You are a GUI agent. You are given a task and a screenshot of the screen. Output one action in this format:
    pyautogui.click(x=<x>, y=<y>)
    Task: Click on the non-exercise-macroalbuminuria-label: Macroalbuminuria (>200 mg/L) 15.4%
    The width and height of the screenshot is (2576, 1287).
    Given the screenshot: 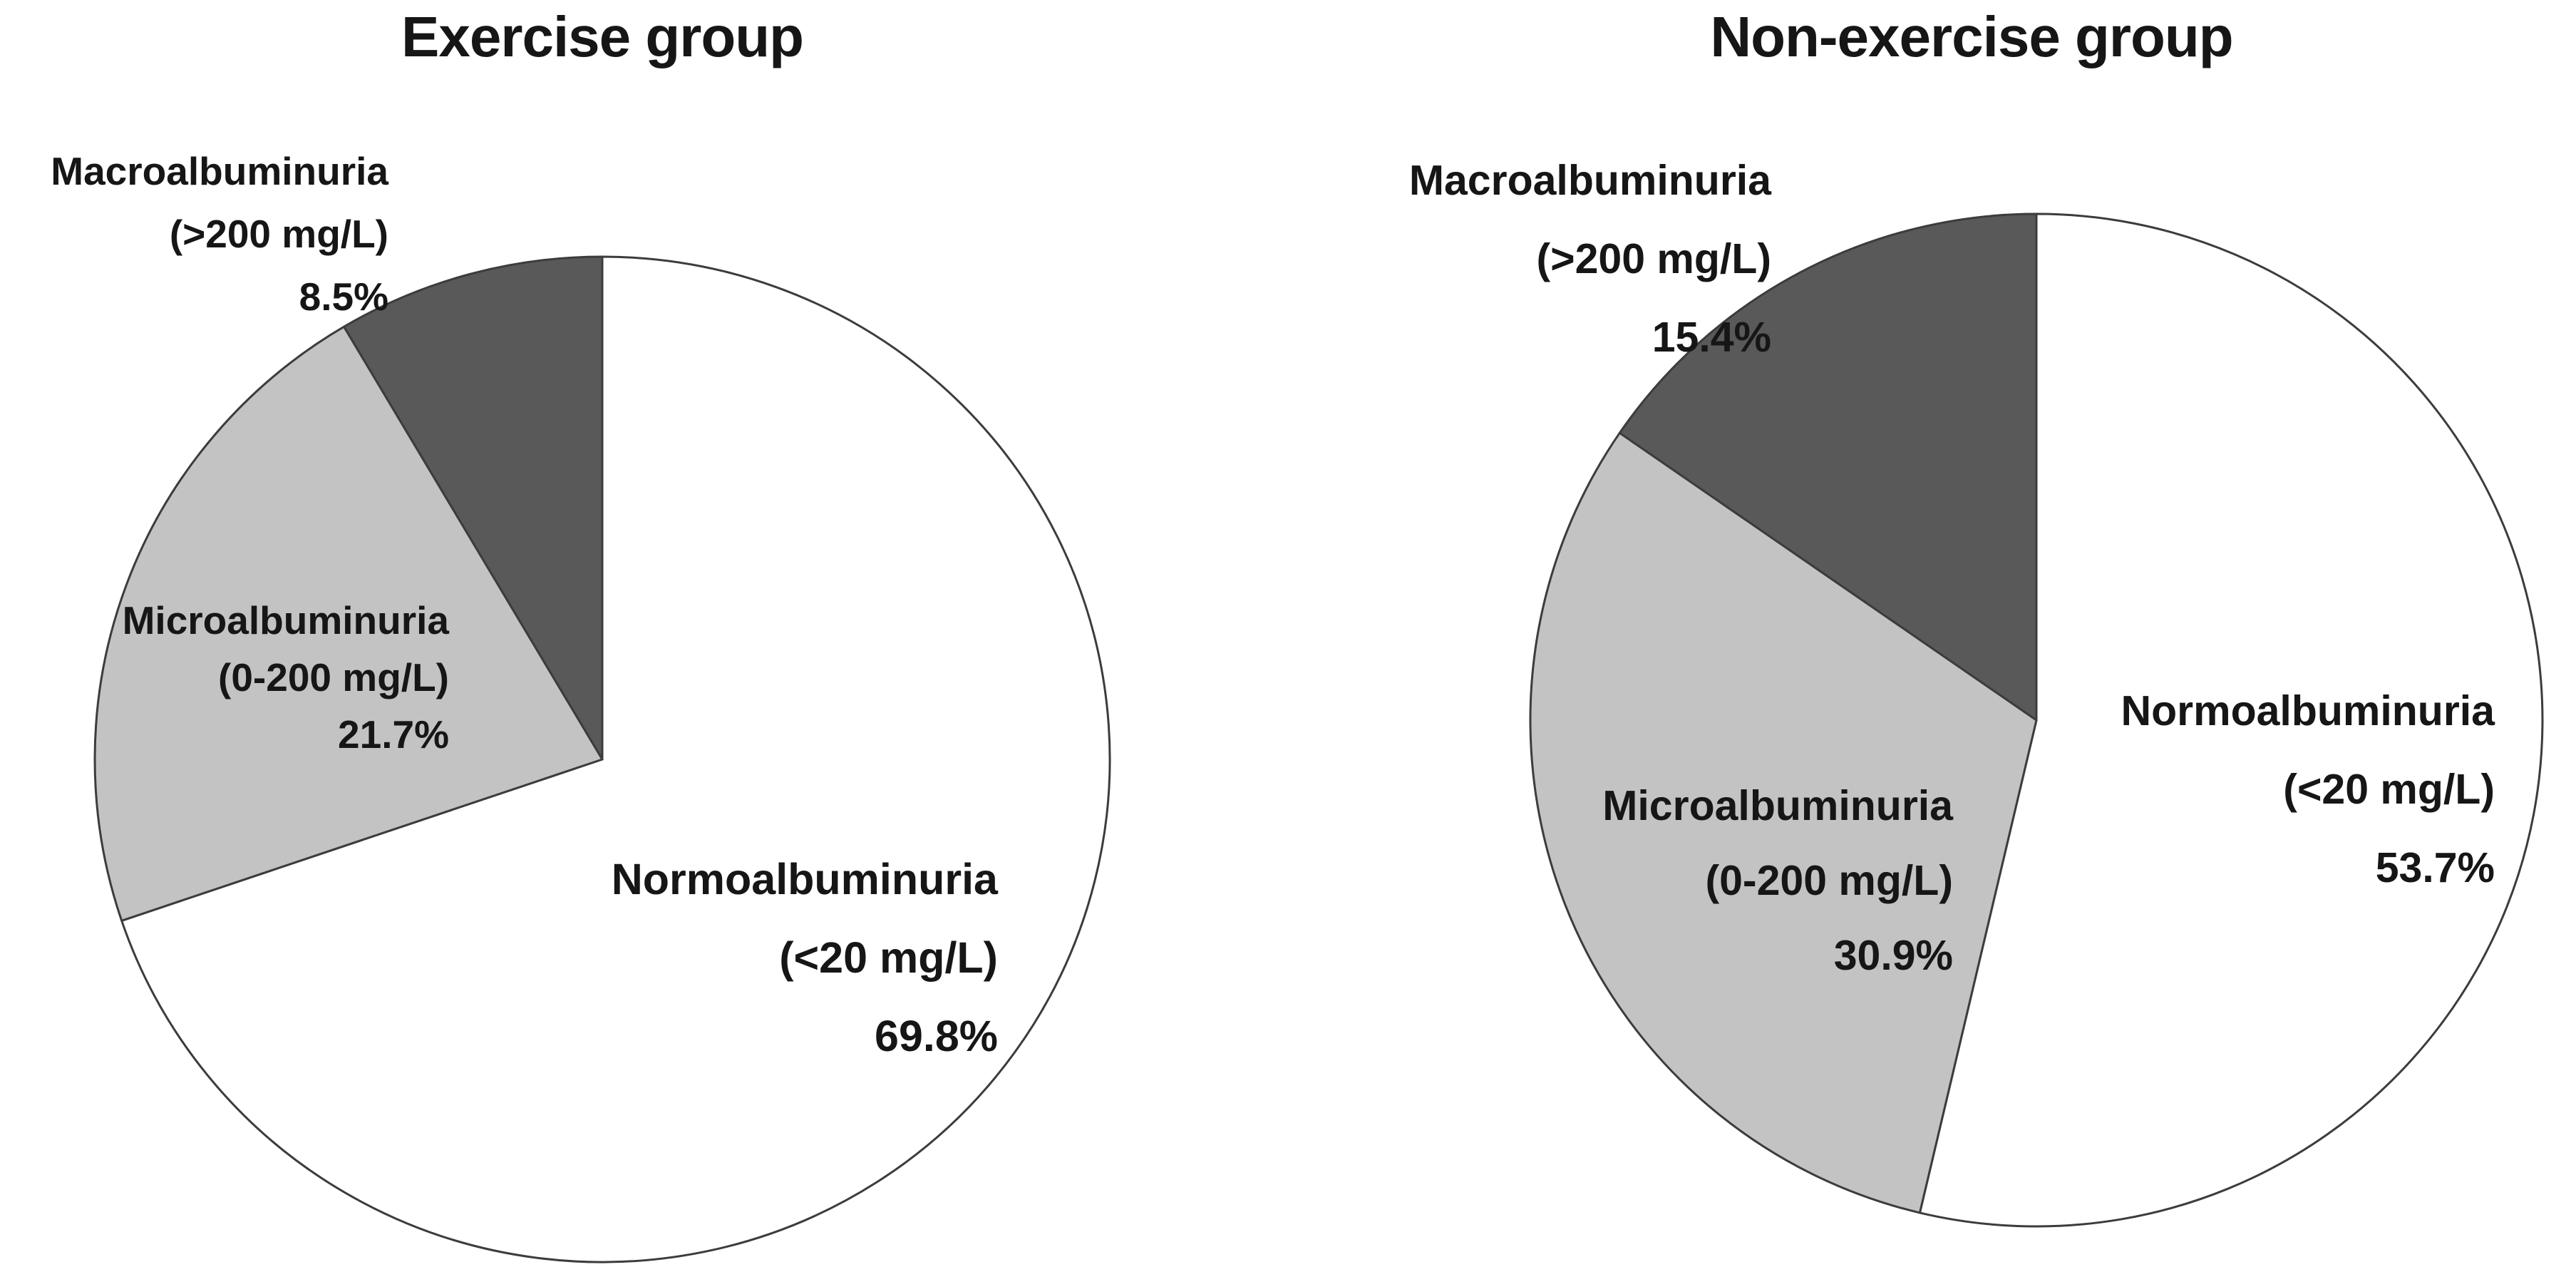 What is the action you would take?
    pyautogui.click(x=1590, y=258)
    